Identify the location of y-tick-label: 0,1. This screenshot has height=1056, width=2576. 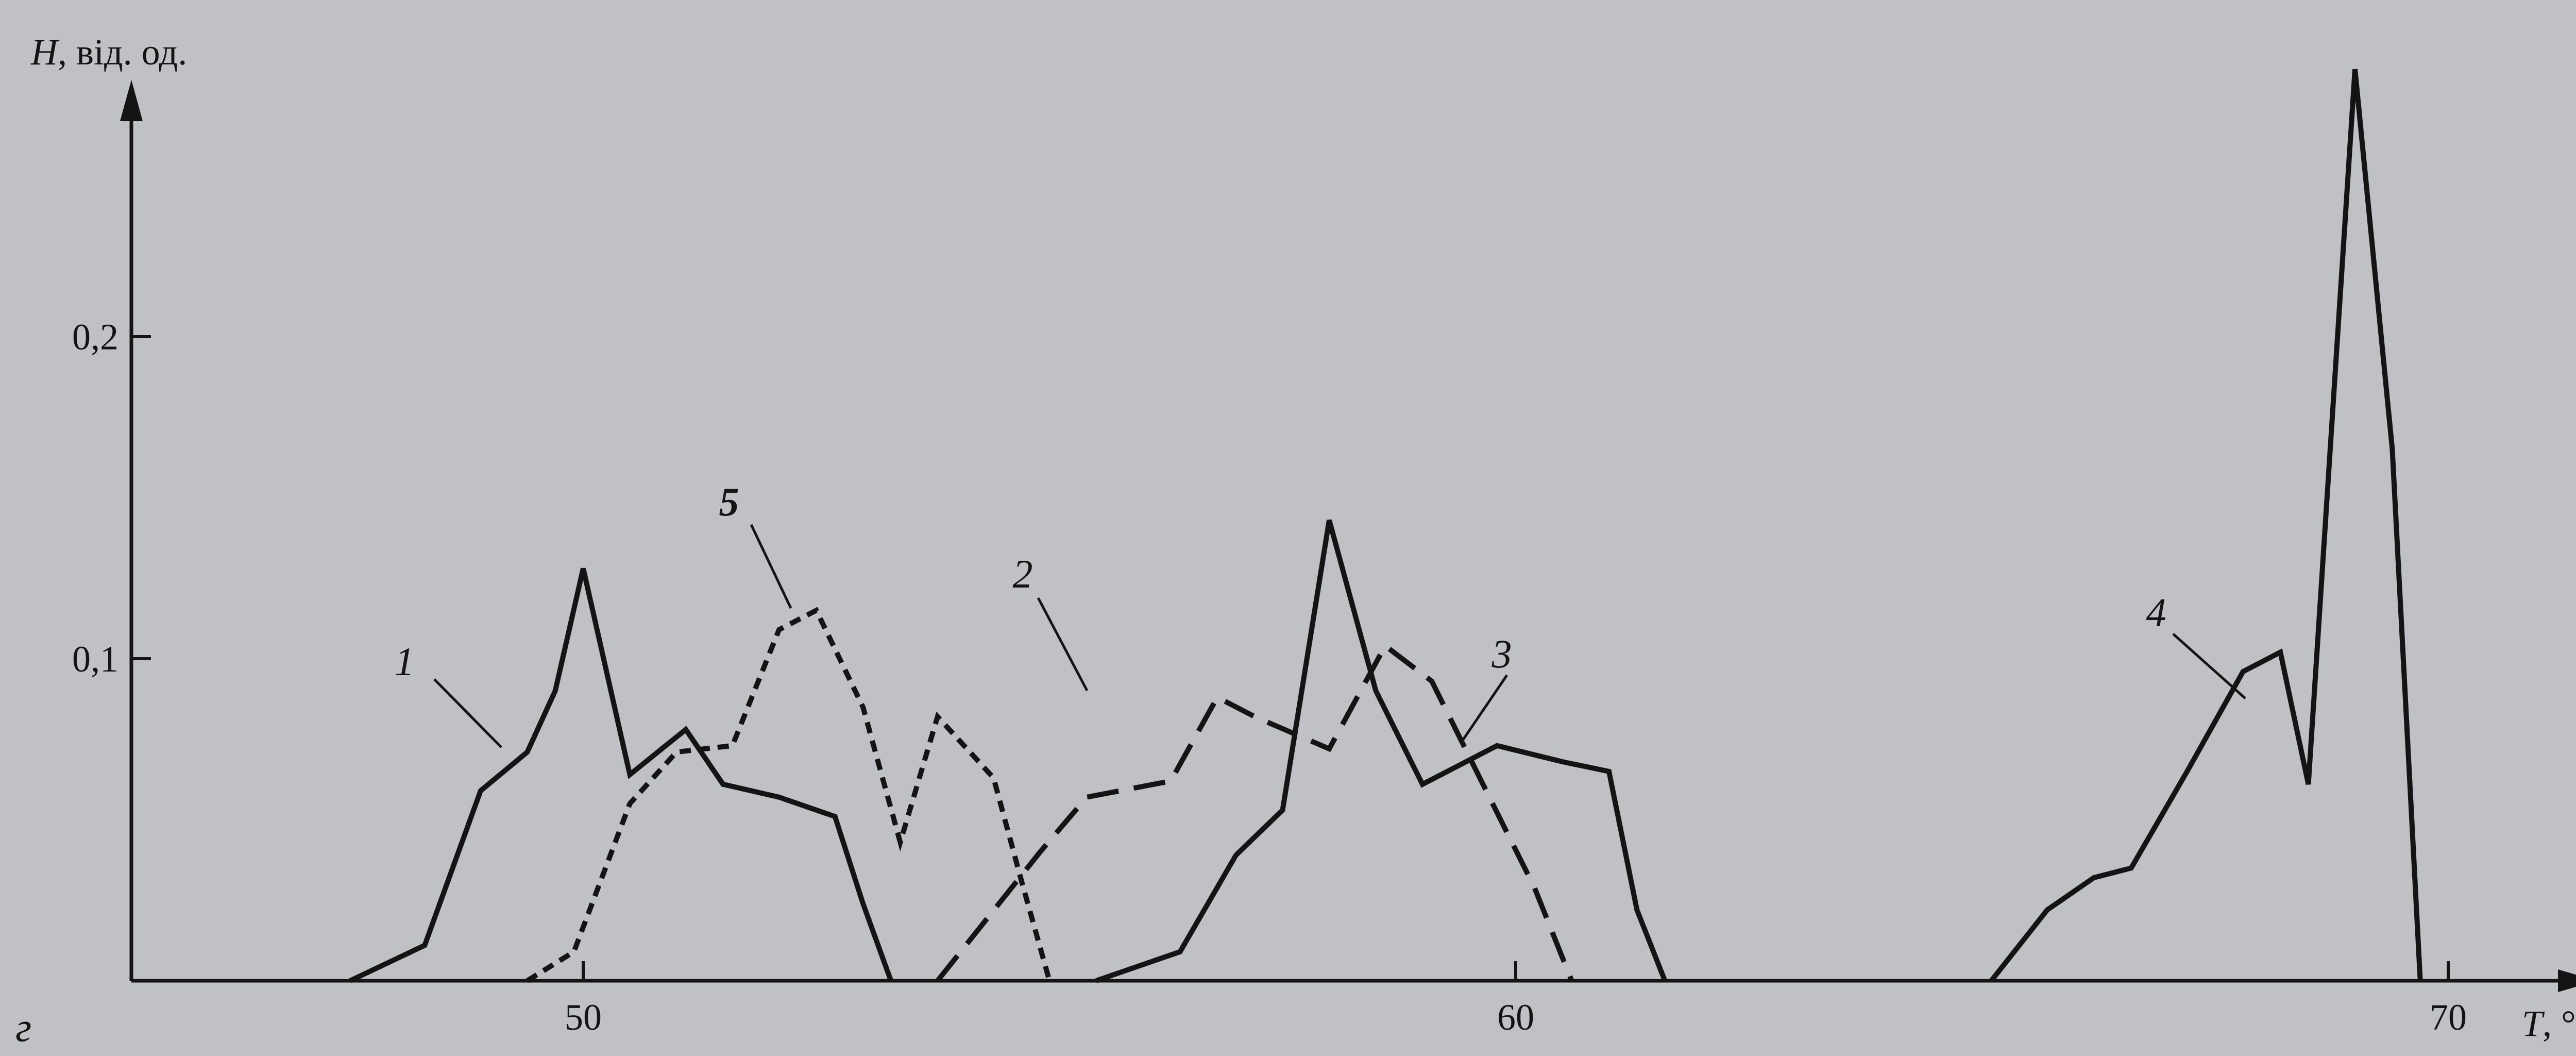
(95, 659).